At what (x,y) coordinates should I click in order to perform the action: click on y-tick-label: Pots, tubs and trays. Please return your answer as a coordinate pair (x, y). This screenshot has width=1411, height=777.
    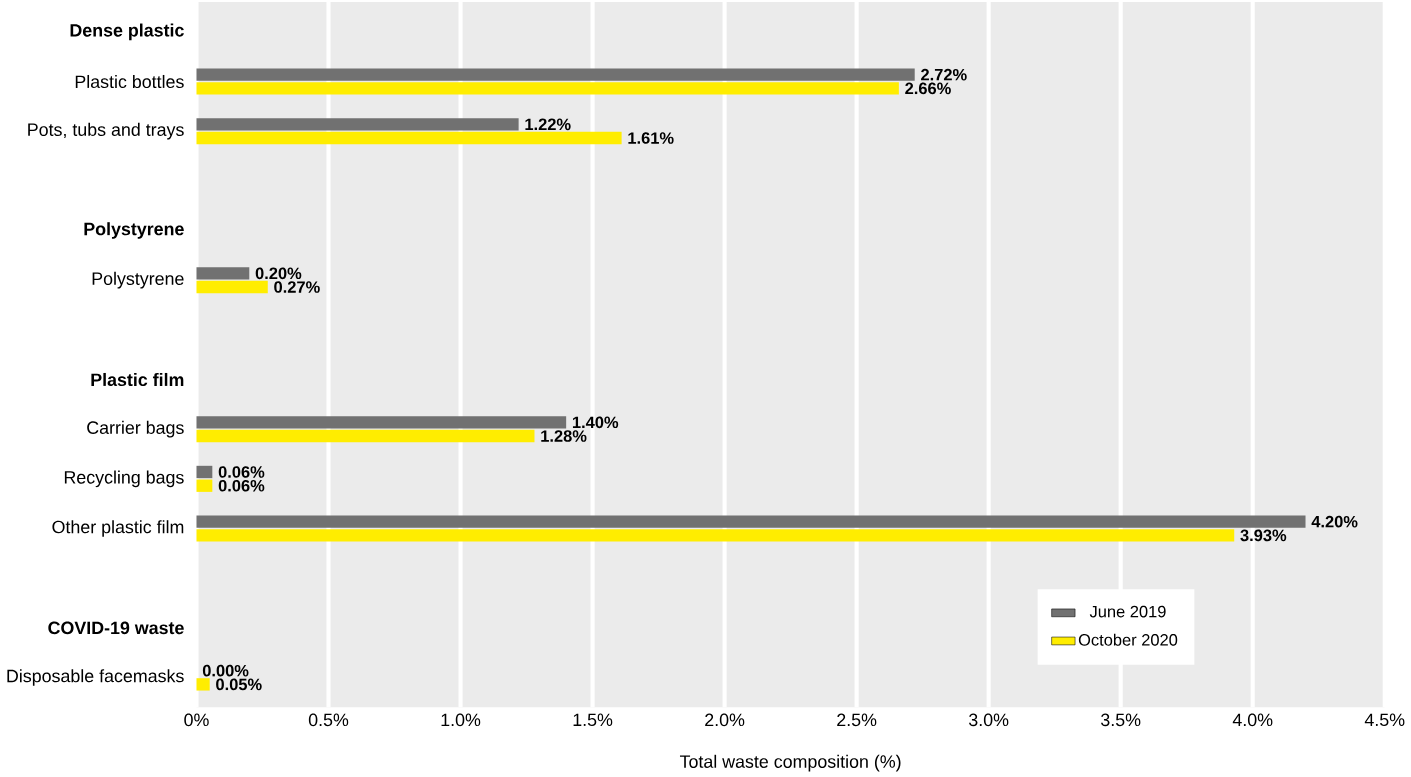
    Looking at the image, I should click on (106, 131).